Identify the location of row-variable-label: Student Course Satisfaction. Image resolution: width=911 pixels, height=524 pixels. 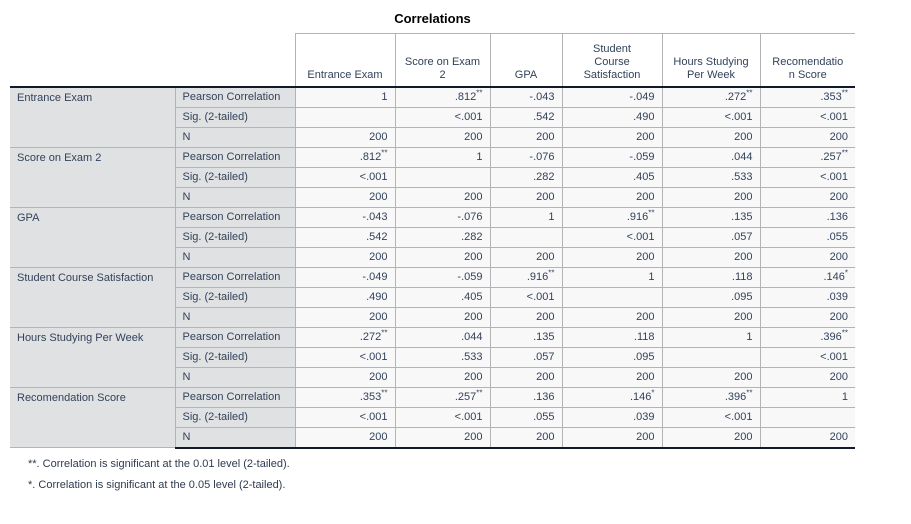
(93, 297).